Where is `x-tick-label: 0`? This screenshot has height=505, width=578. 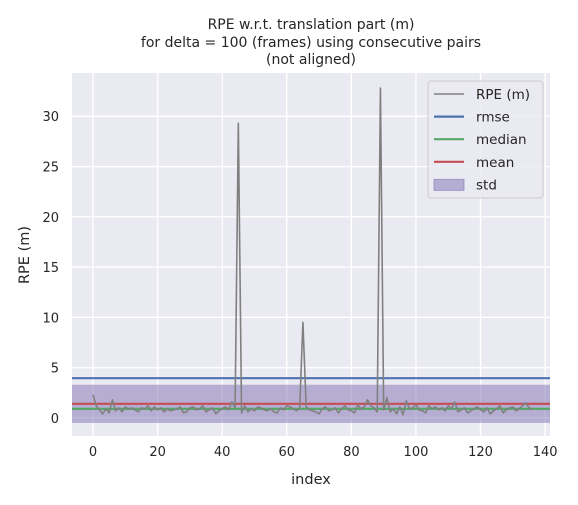 x-tick-label: 0 is located at coordinates (93, 452).